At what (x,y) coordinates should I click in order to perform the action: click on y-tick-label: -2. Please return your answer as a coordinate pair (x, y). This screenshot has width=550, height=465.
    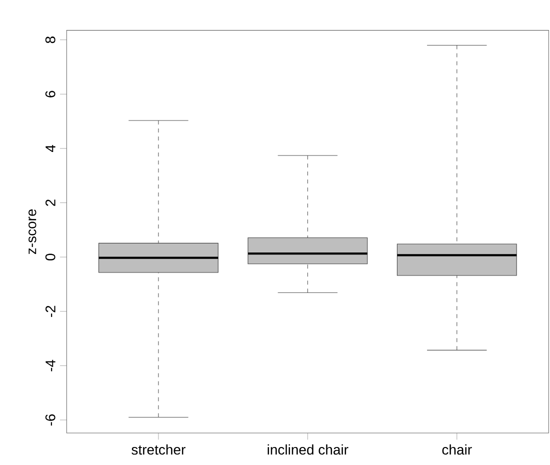
    Looking at the image, I should click on (51, 311).